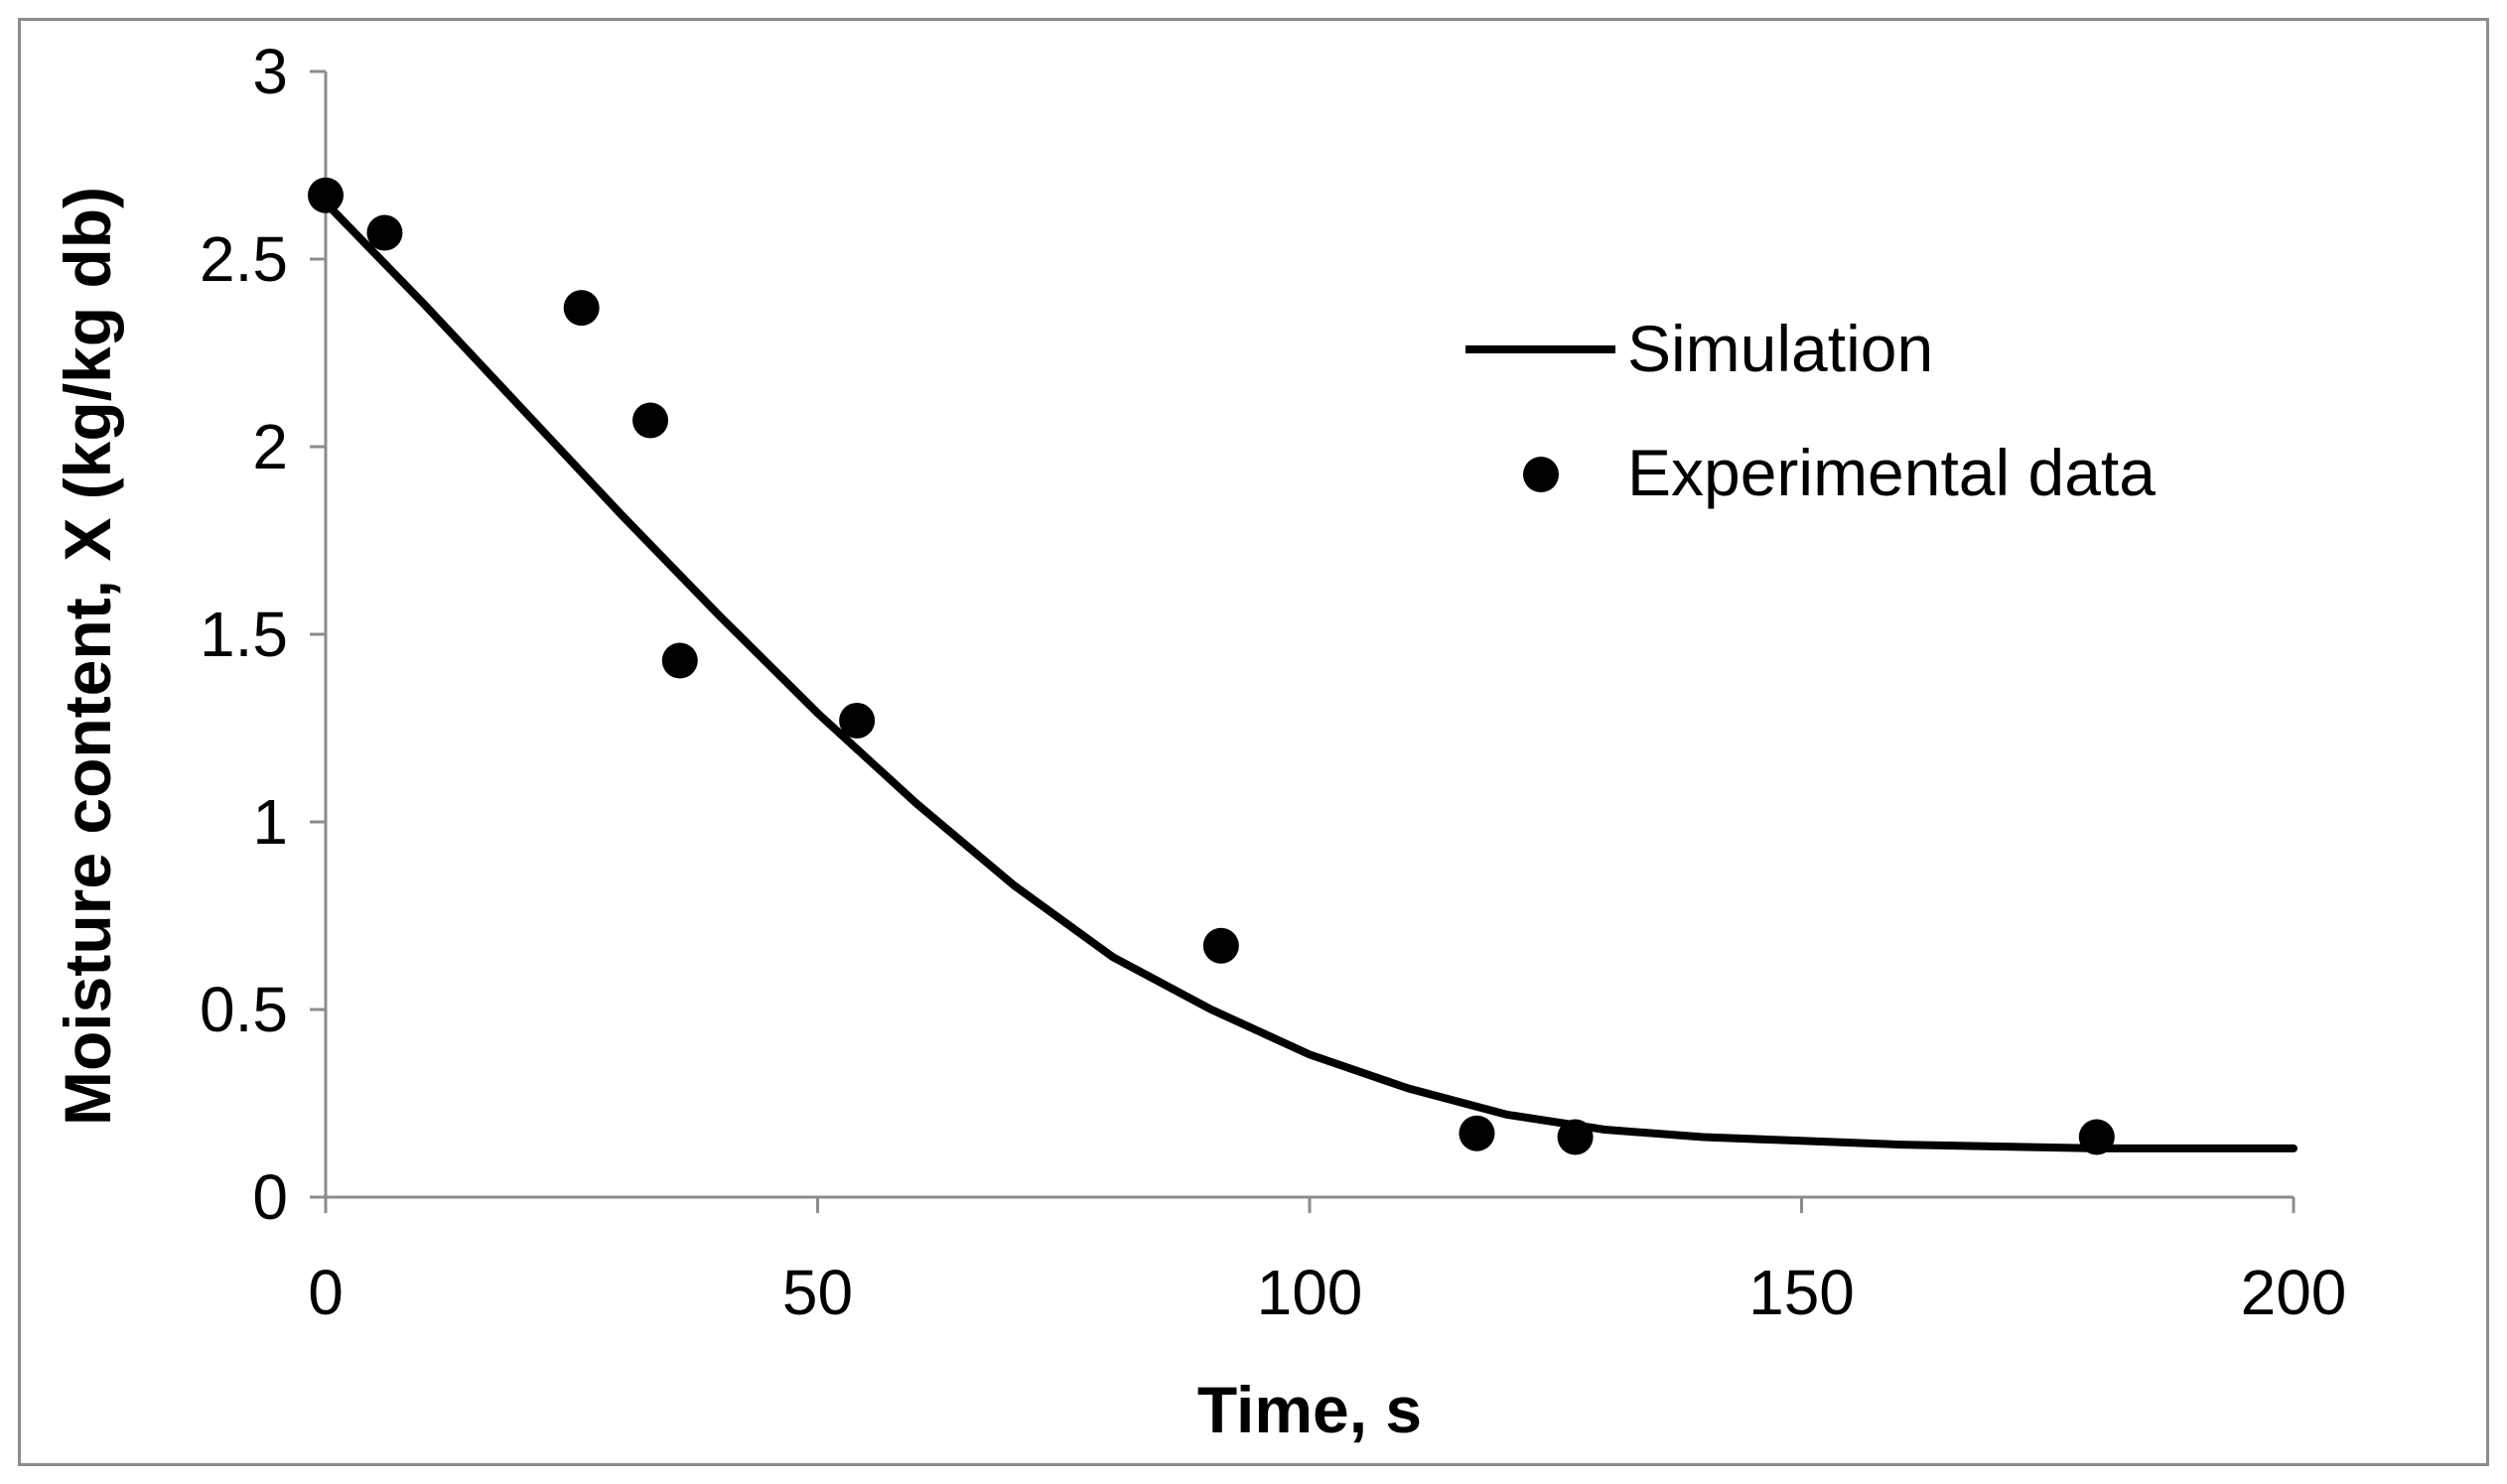  What do you see at coordinates (1310, 1292) in the screenshot?
I see `x-tick-label: 100` at bounding box center [1310, 1292].